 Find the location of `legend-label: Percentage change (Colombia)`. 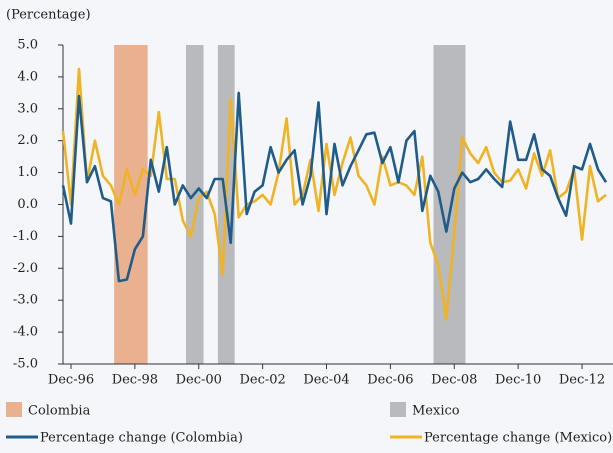

legend-label: Percentage change (Colombia) is located at coordinates (141, 438).